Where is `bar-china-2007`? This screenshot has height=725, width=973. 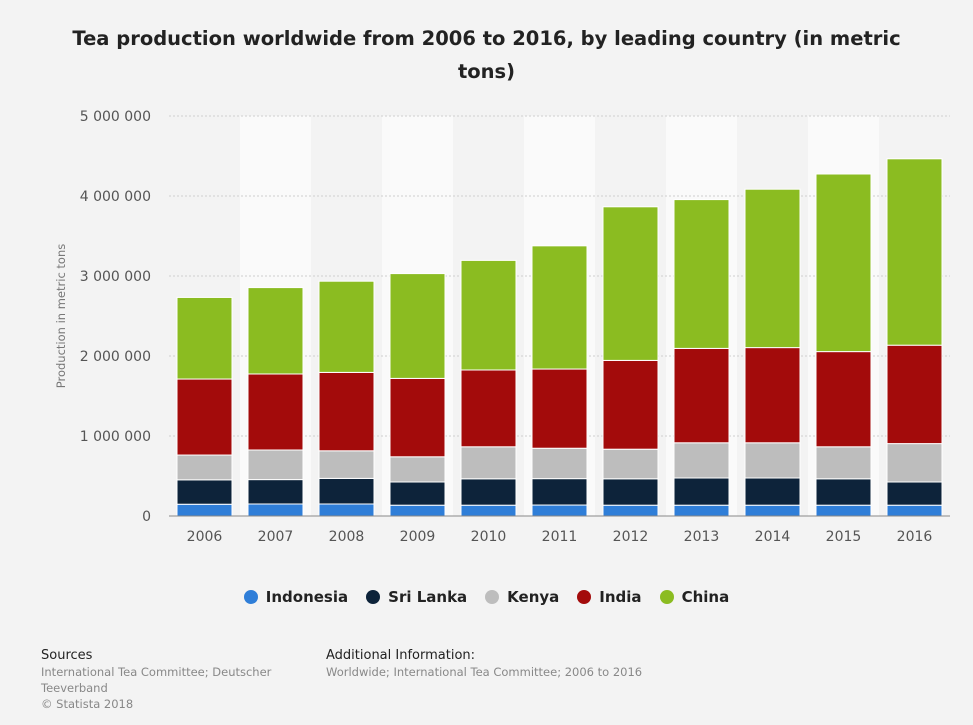 bar-china-2007 is located at coordinates (275, 331).